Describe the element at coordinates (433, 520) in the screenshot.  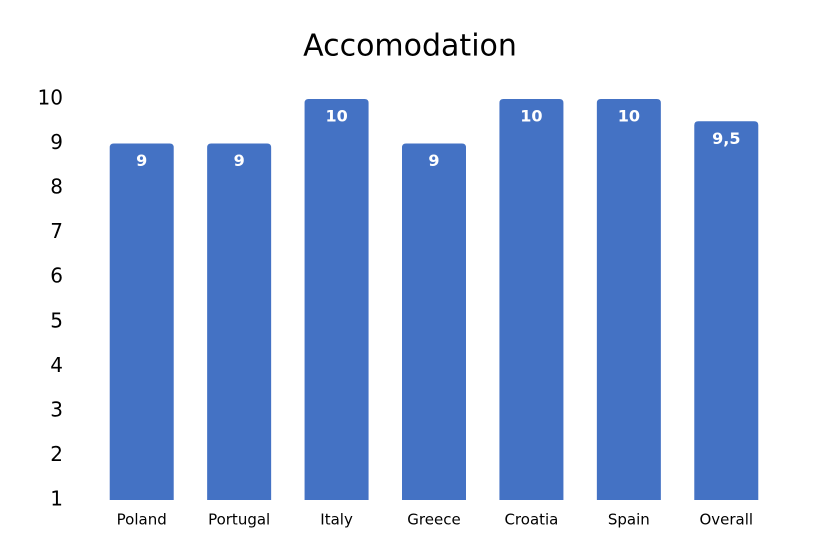
I see `x-tick-label: Greece` at that location.